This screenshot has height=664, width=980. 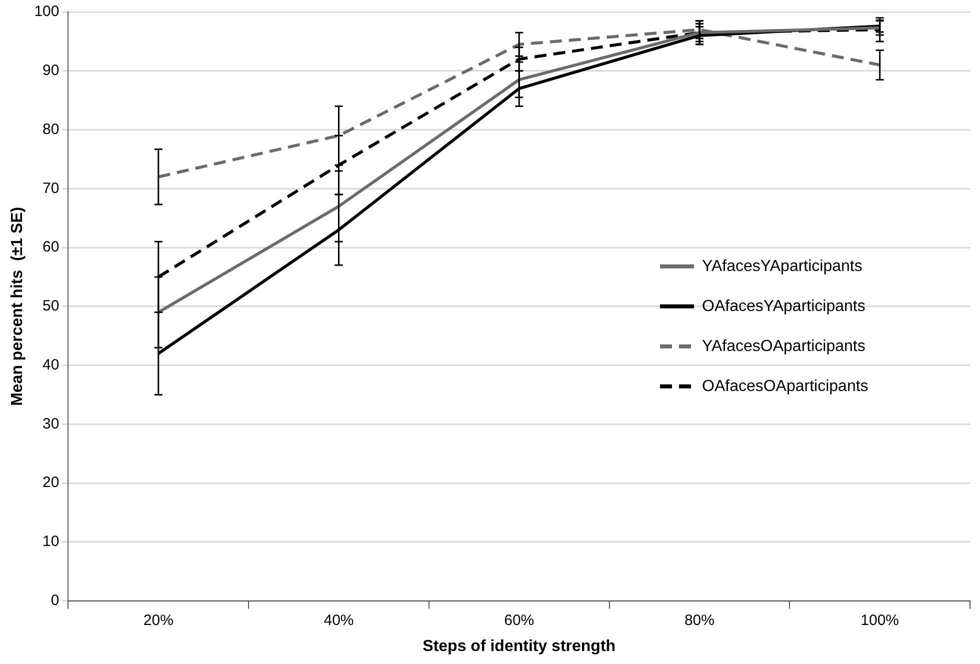 What do you see at coordinates (17, 306) in the screenshot?
I see `y-axis-title: Mean percent hits (±1 SE)` at bounding box center [17, 306].